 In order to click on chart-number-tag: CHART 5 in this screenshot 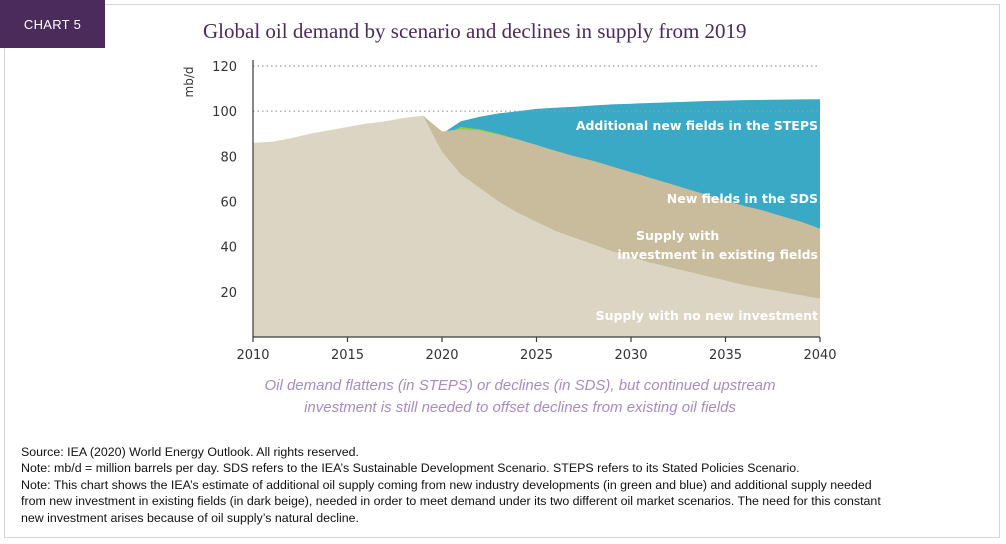, I will do `click(52, 24)`.